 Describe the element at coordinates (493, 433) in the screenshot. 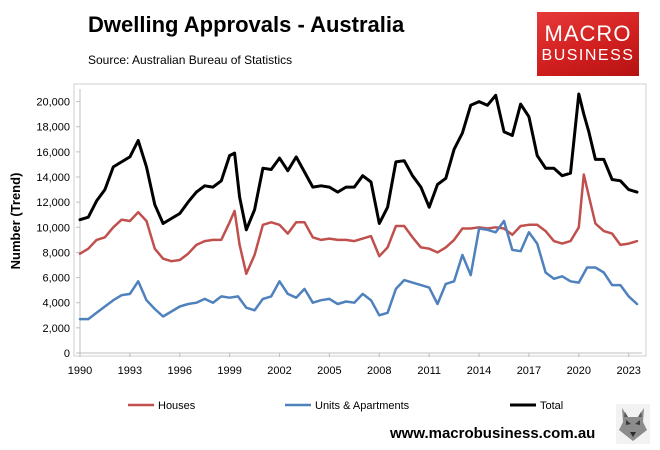

I see `website-url: www.macrobusiness.com.au` at that location.